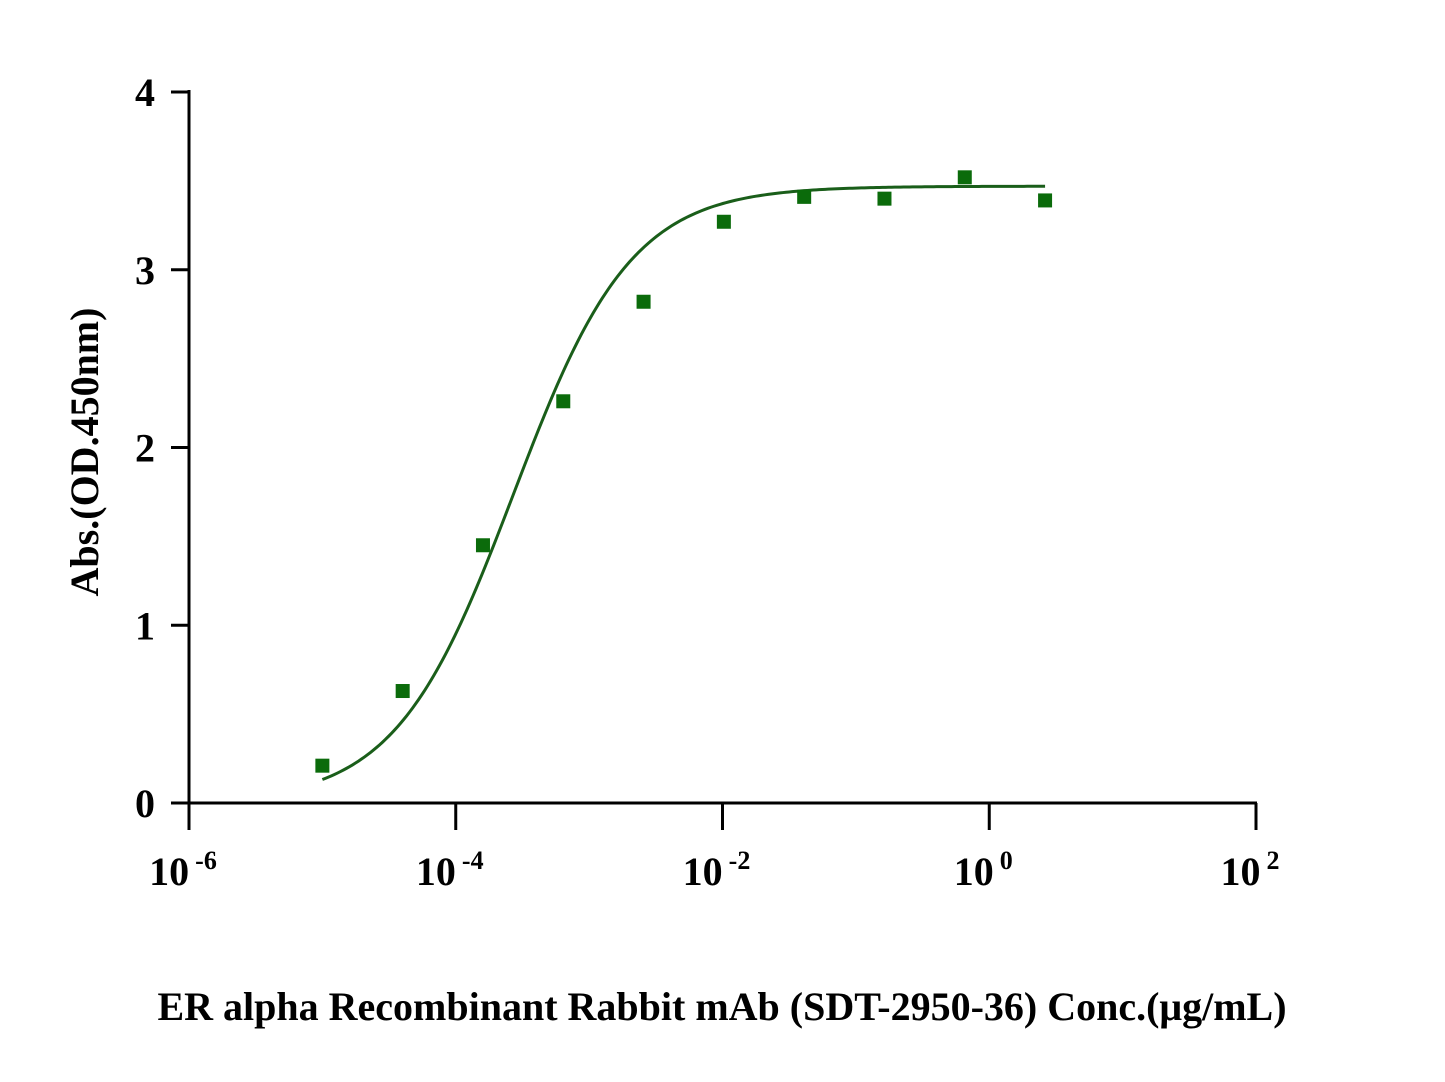  Describe the element at coordinates (473, 860) in the screenshot. I see `x-tick-exponent: -4` at that location.